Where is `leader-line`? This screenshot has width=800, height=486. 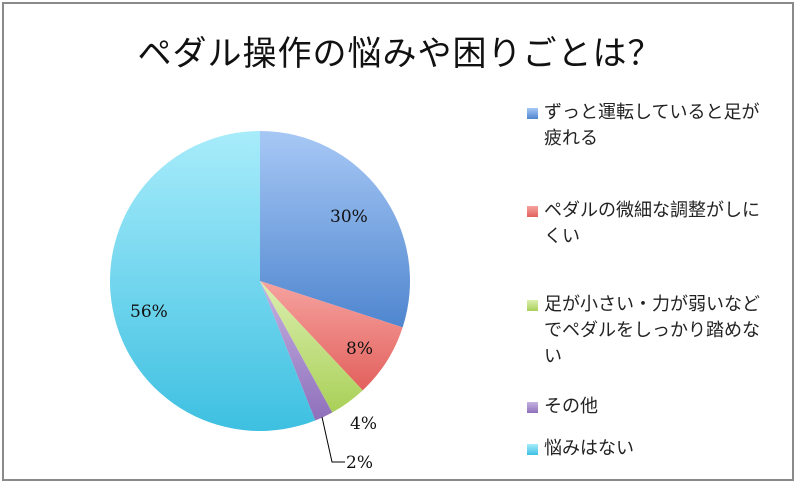 leader-line is located at coordinates (333, 439).